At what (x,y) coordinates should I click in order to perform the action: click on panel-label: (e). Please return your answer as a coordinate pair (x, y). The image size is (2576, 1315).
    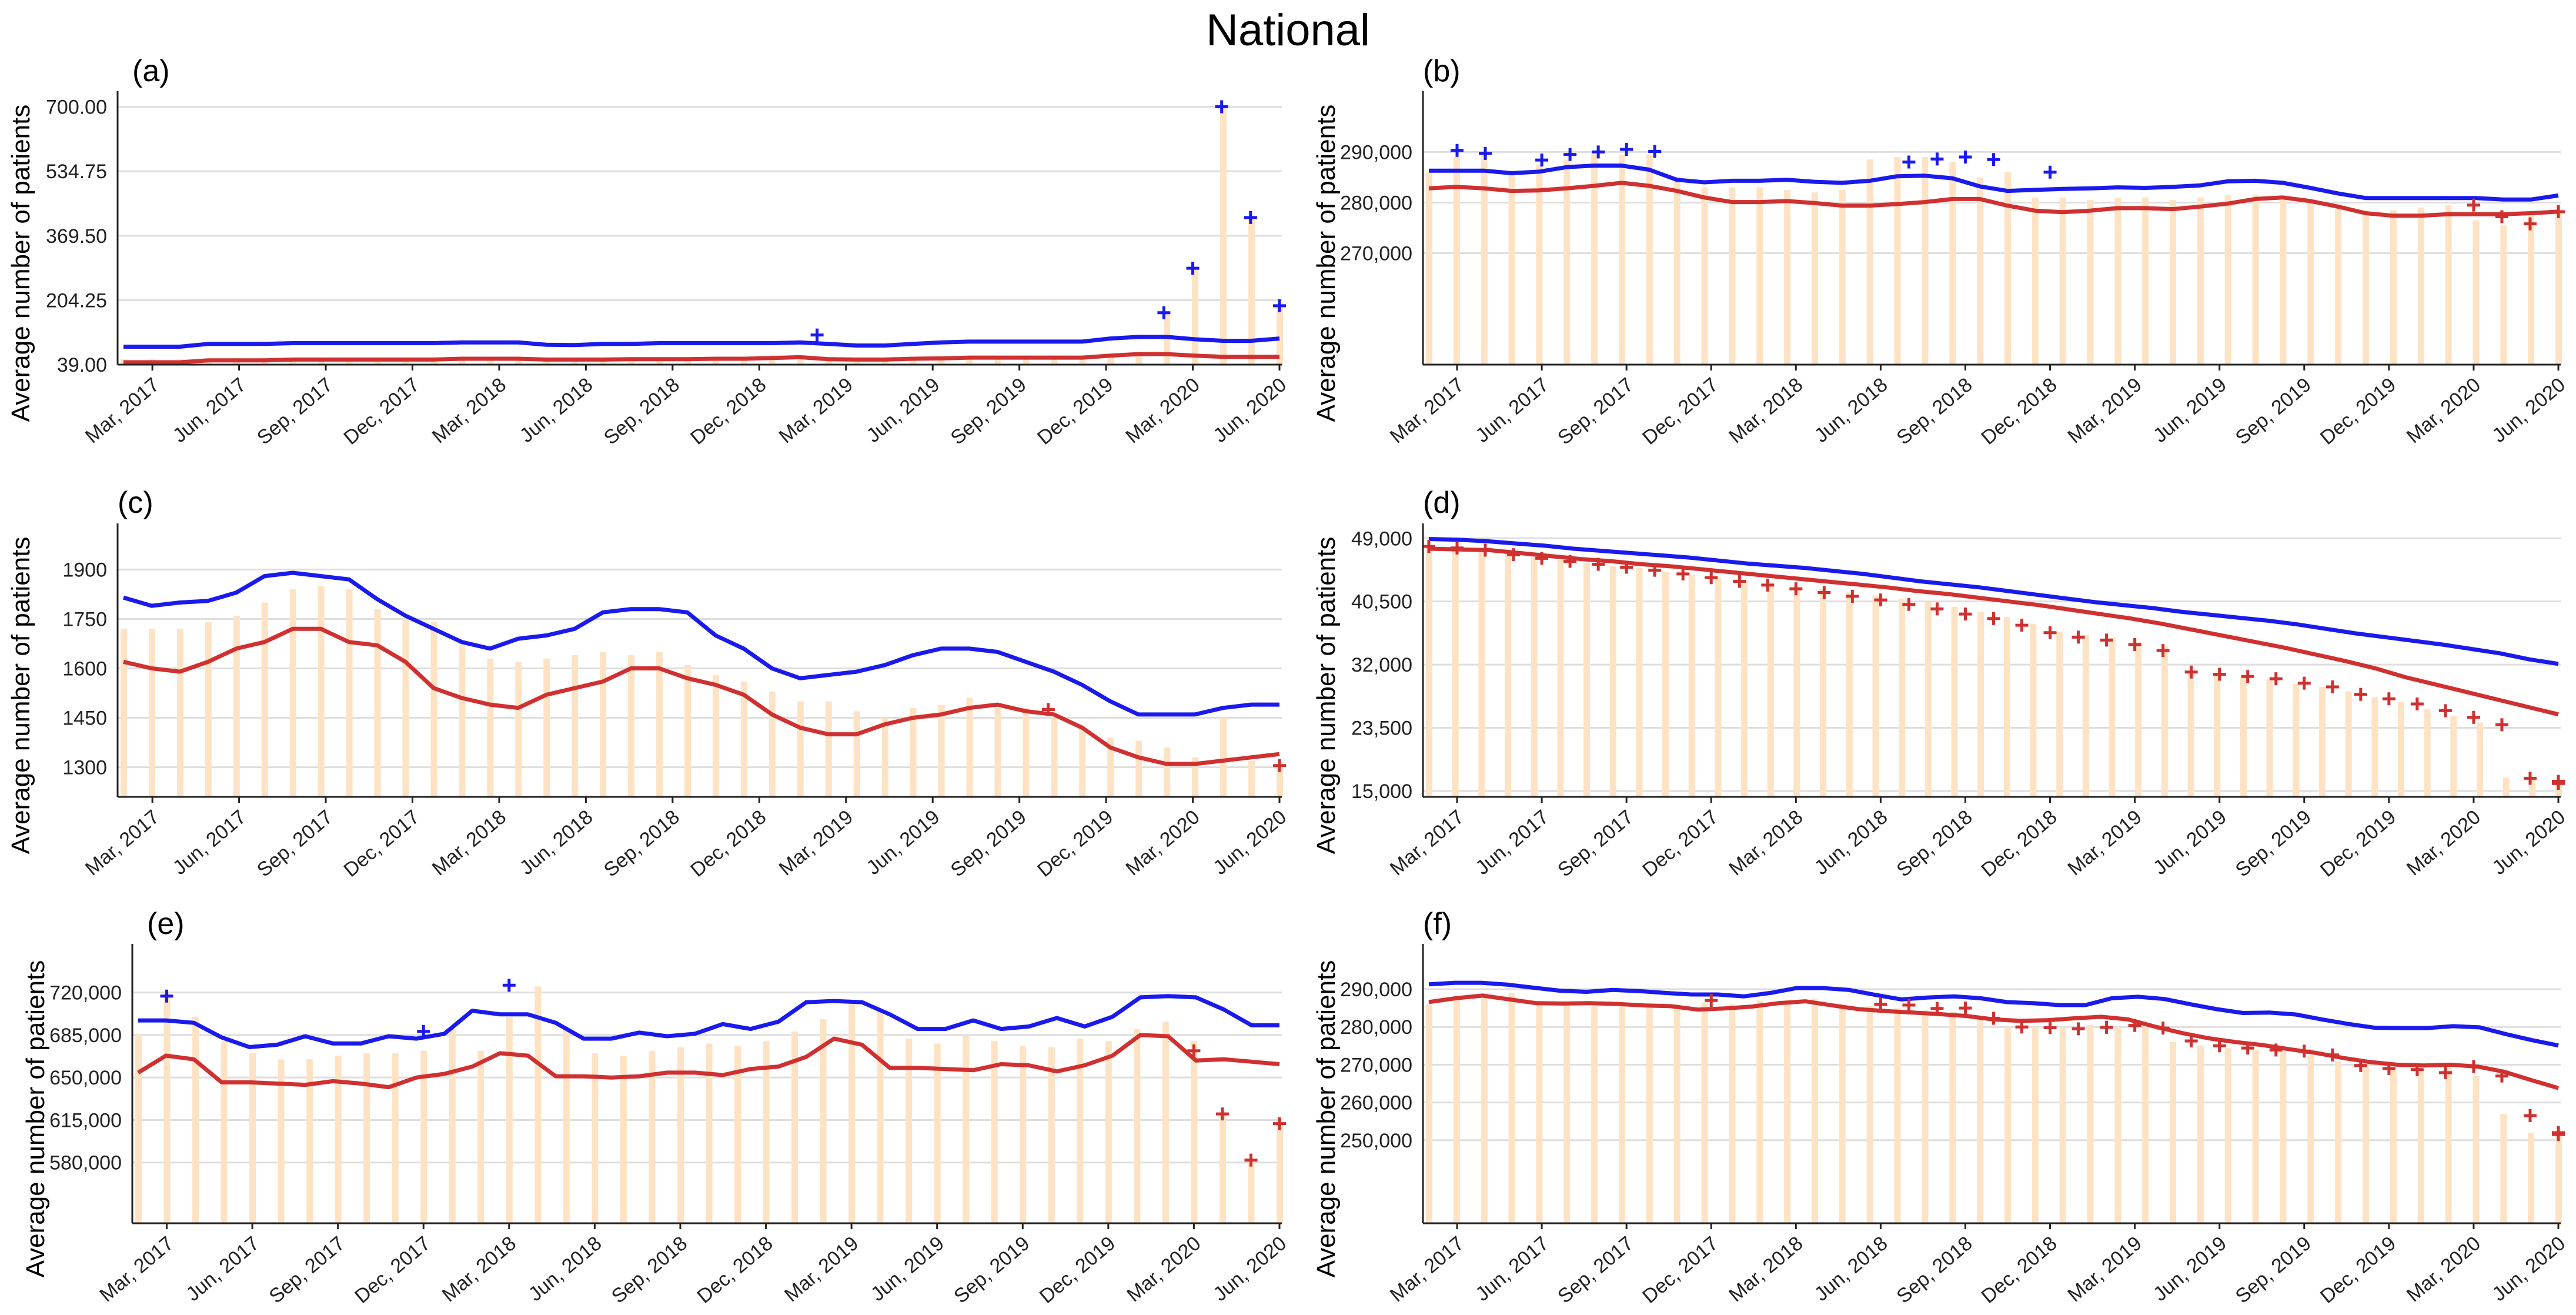
    Looking at the image, I should click on (166, 924).